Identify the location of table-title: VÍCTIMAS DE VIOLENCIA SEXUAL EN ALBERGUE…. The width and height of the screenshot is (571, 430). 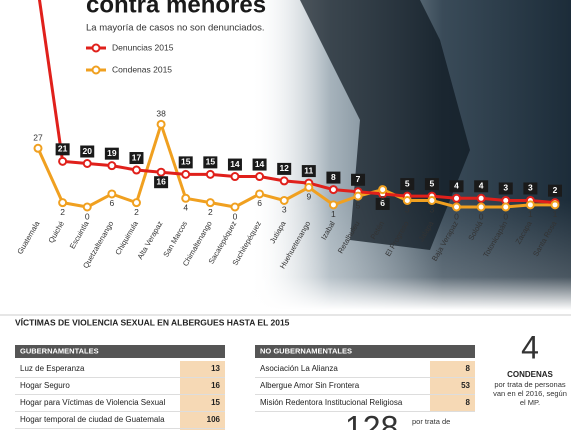
(152, 322).